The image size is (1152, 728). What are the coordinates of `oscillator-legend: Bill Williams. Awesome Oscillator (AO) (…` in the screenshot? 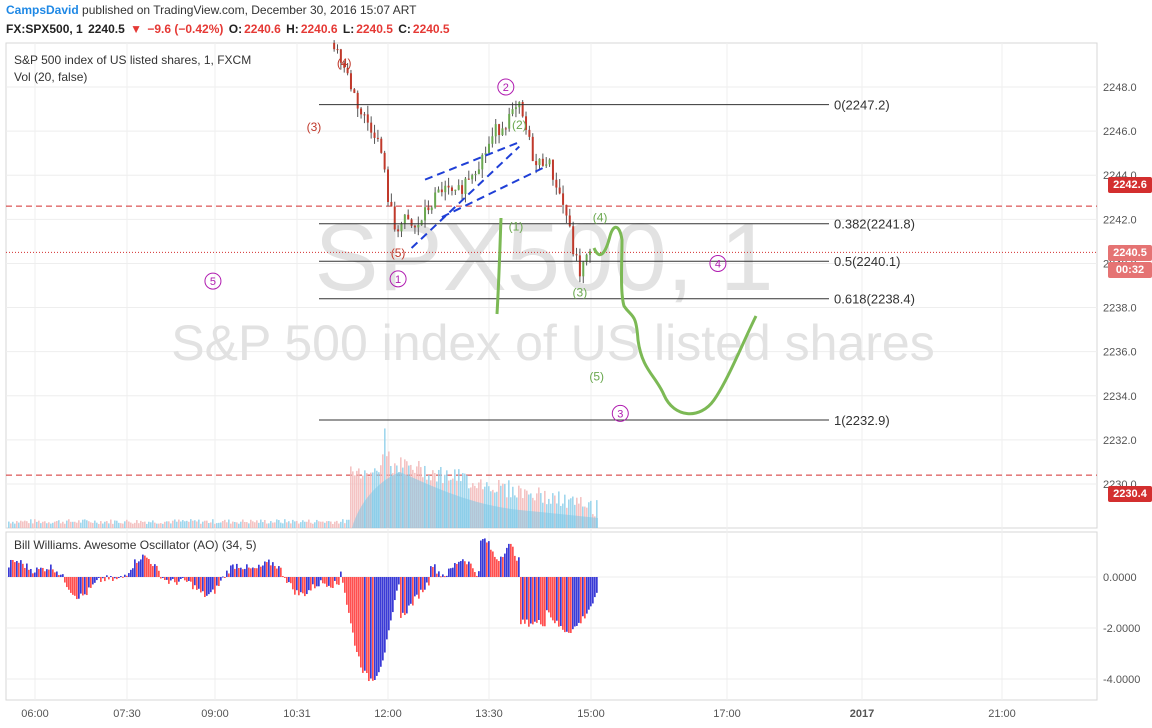 It's located at (135, 545).